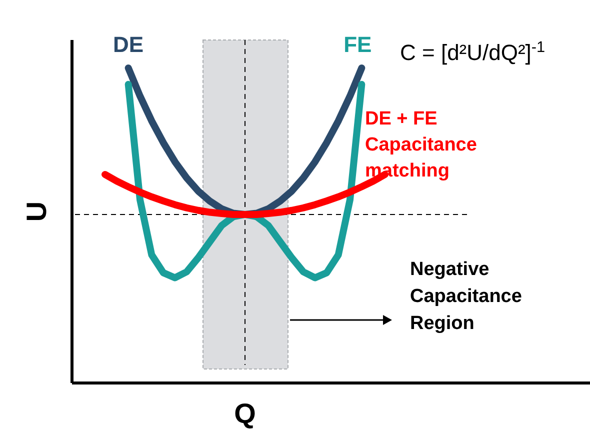 This screenshot has width=590, height=431. What do you see at coordinates (466, 296) in the screenshot?
I see `text: Negative Capacitance Region` at bounding box center [466, 296].